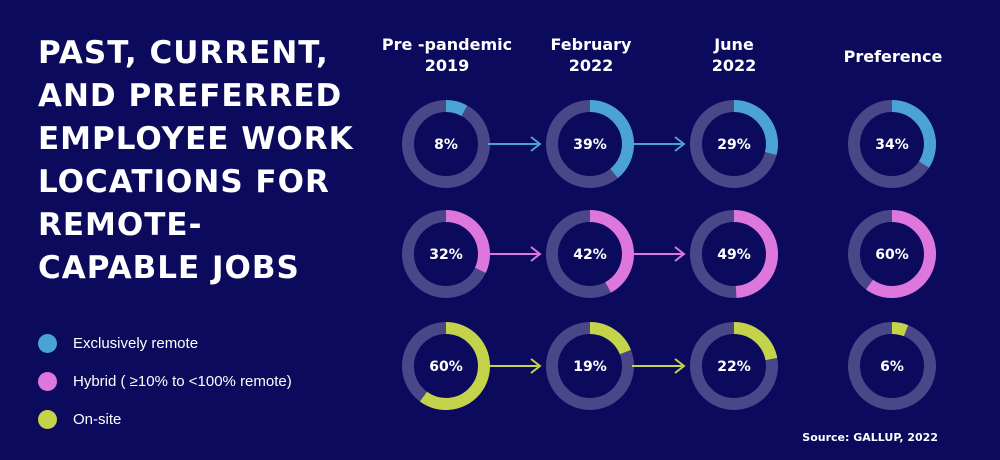  Describe the element at coordinates (591, 44) in the screenshot. I see `column-header-line1: February` at that location.